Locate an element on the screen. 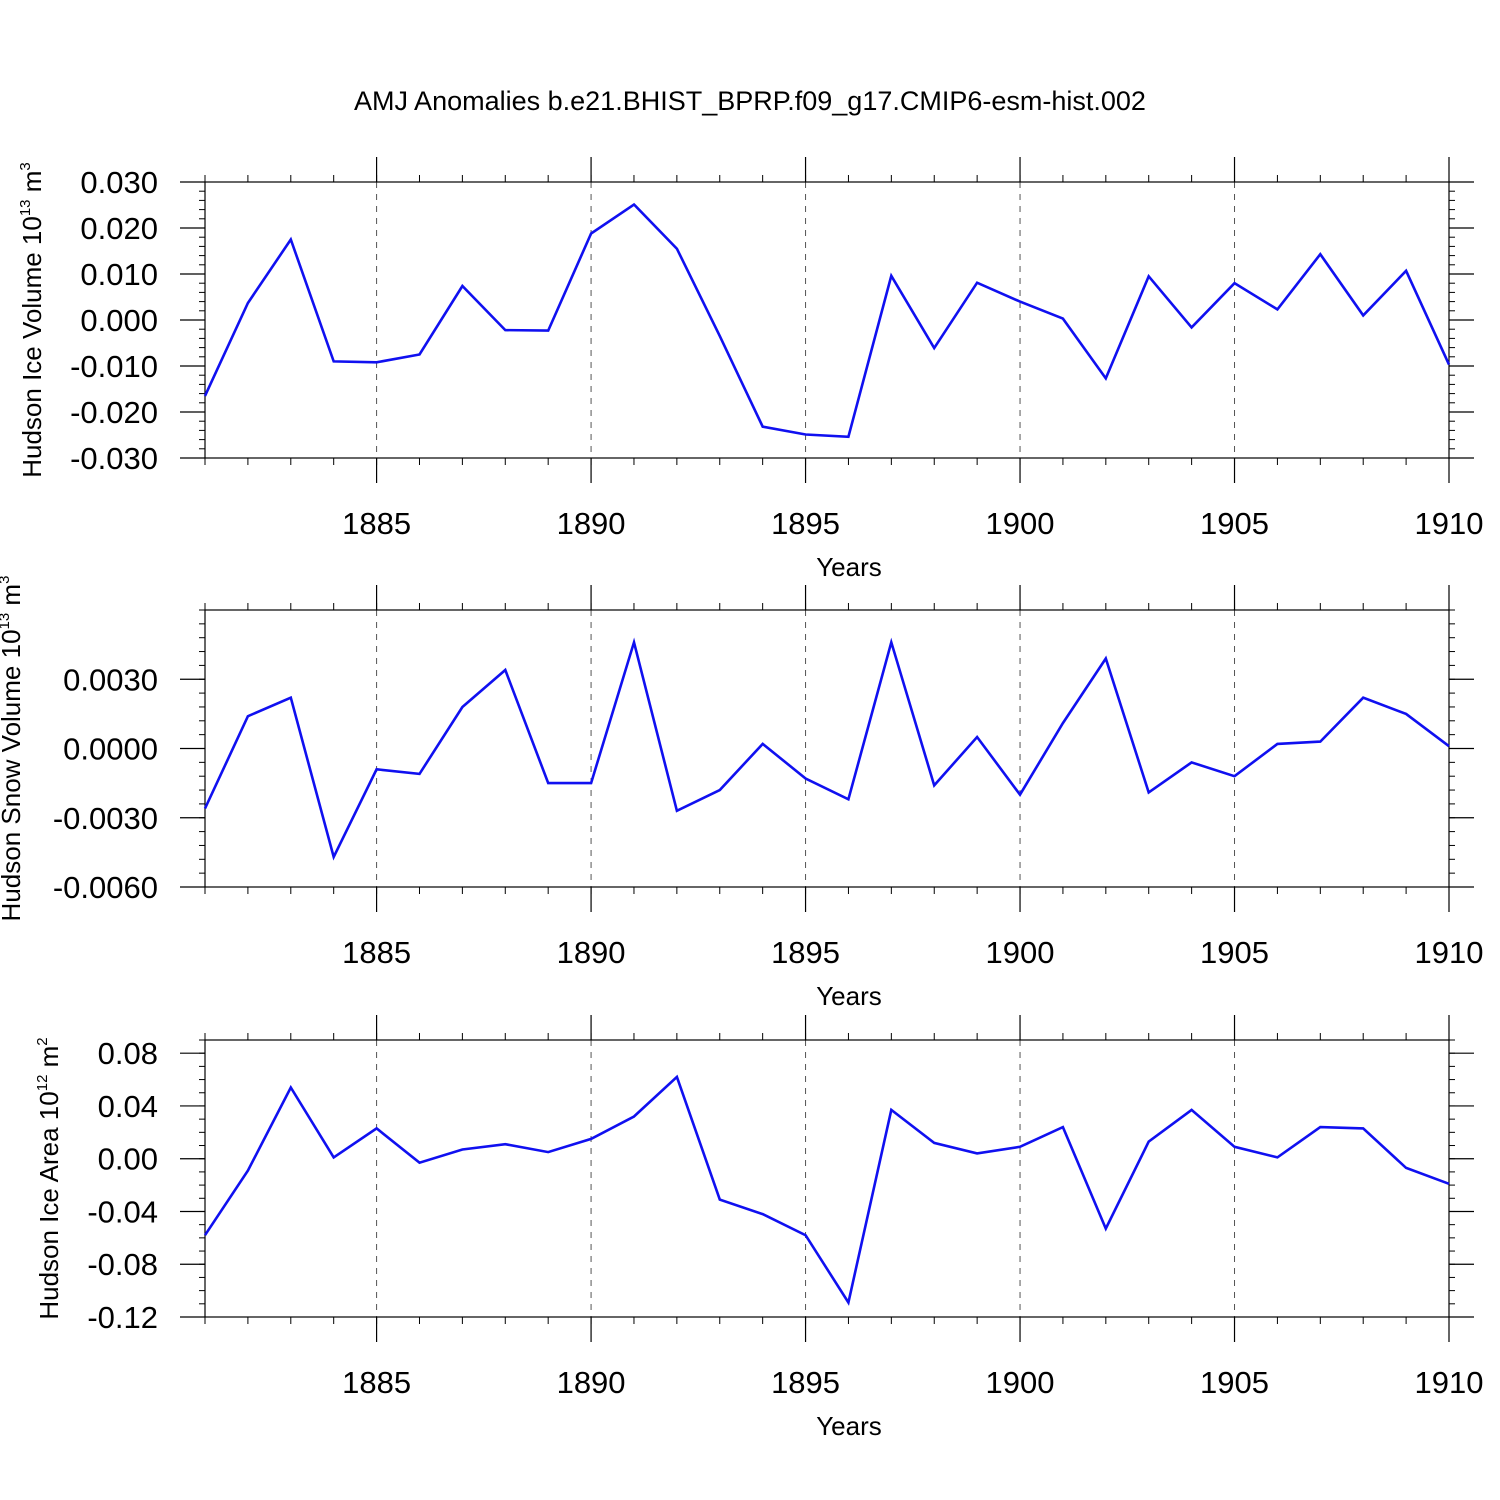 This screenshot has height=1500, width=1500. y-tick-label: 0.08 is located at coordinates (128, 1053).